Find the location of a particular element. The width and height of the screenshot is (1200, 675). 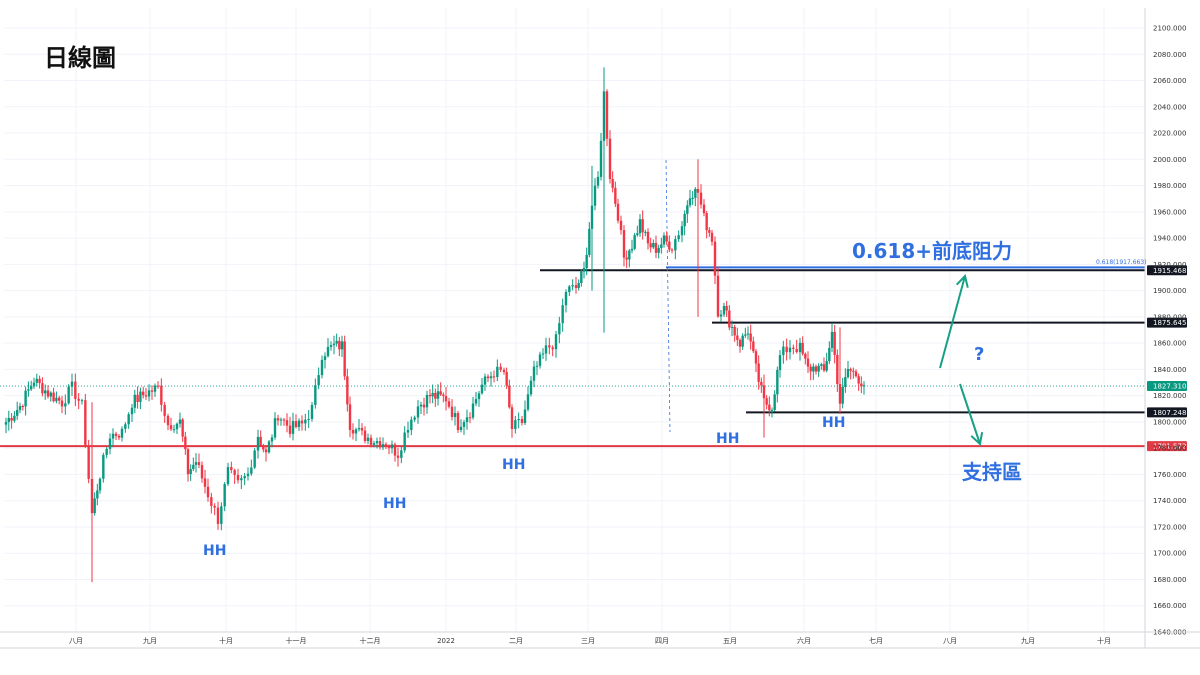

chart-title: 日線圖 is located at coordinates (80, 58).